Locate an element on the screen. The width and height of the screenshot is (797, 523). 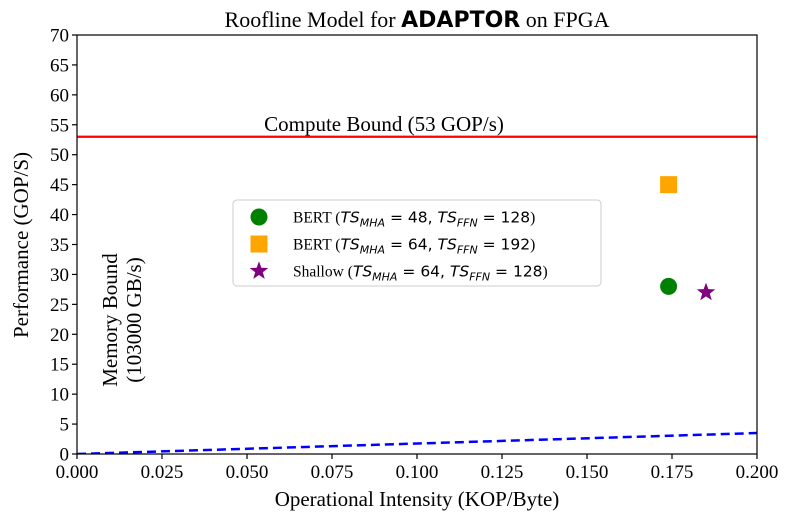
legend-marker-square is located at coordinates (259, 244).